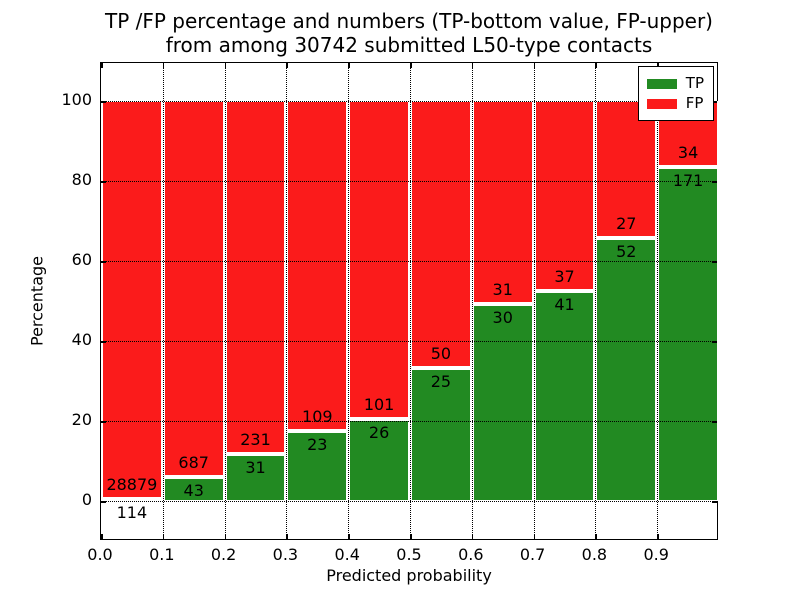  What do you see at coordinates (285, 554) in the screenshot?
I see `x-tick-label: 0.3` at bounding box center [285, 554].